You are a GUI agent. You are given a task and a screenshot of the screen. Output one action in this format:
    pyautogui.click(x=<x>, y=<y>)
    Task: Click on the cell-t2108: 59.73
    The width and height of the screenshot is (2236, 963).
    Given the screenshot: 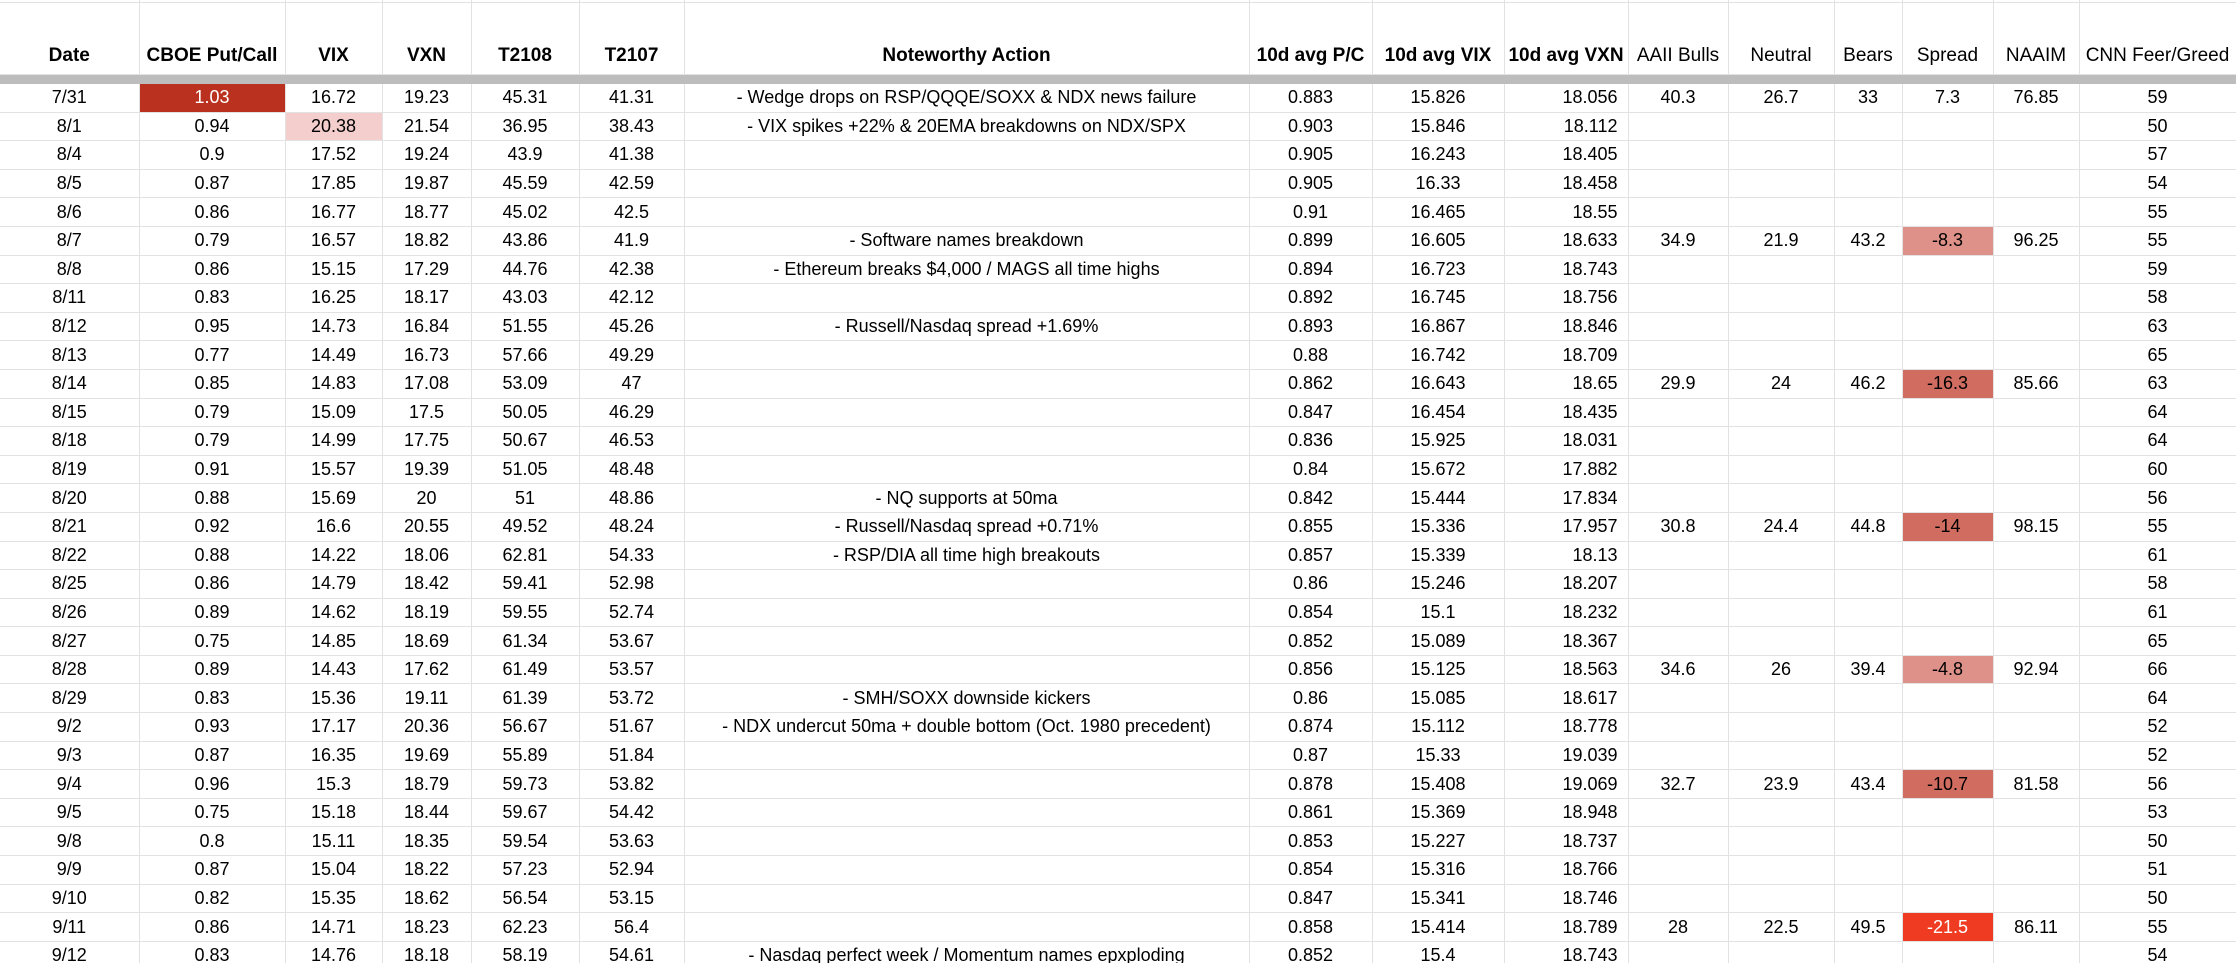 What is the action you would take?
    pyautogui.click(x=525, y=784)
    